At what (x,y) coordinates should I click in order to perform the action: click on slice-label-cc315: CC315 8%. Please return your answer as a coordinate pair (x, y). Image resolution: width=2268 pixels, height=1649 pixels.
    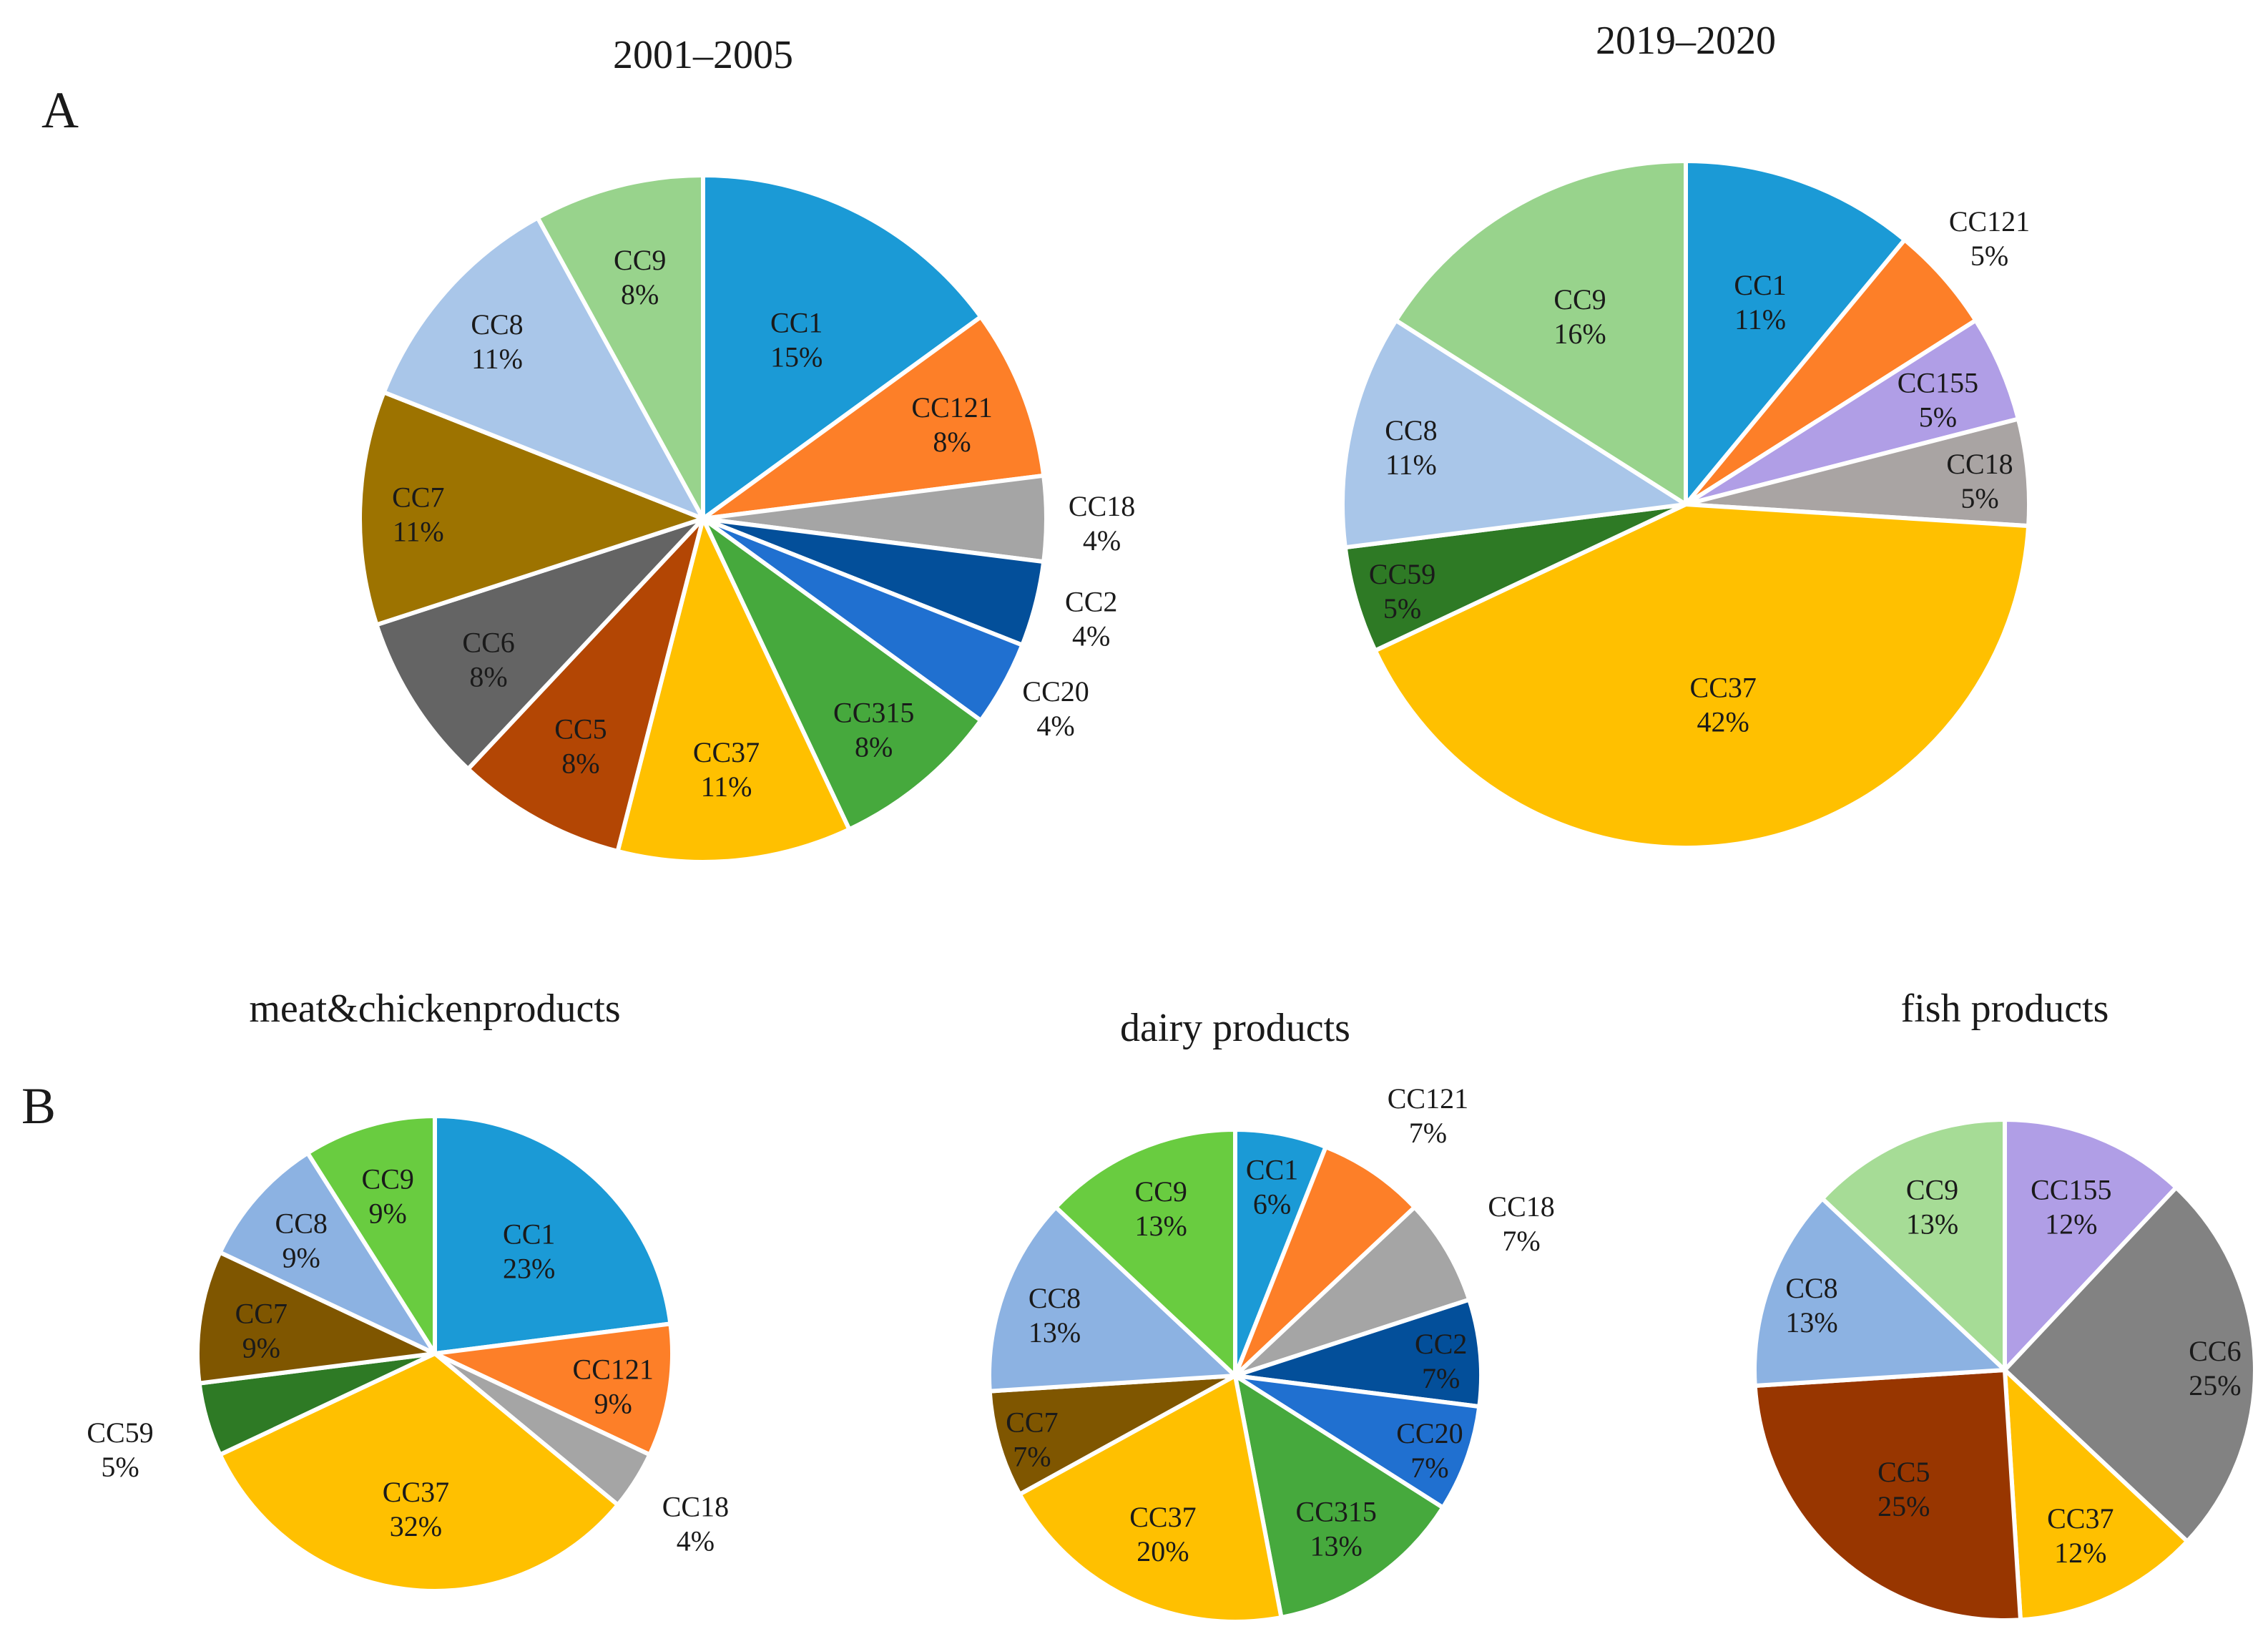
    Looking at the image, I should click on (873, 730).